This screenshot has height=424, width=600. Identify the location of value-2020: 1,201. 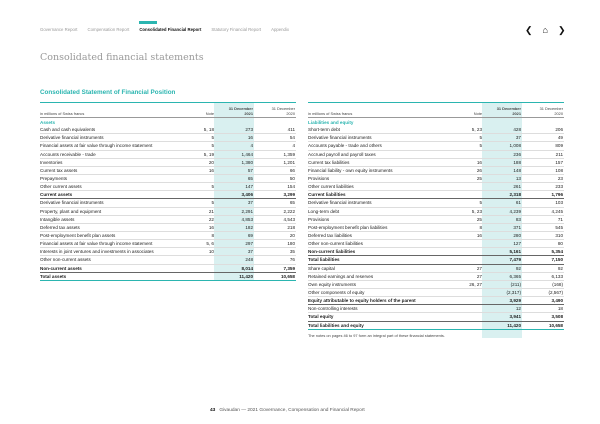
(289, 162).